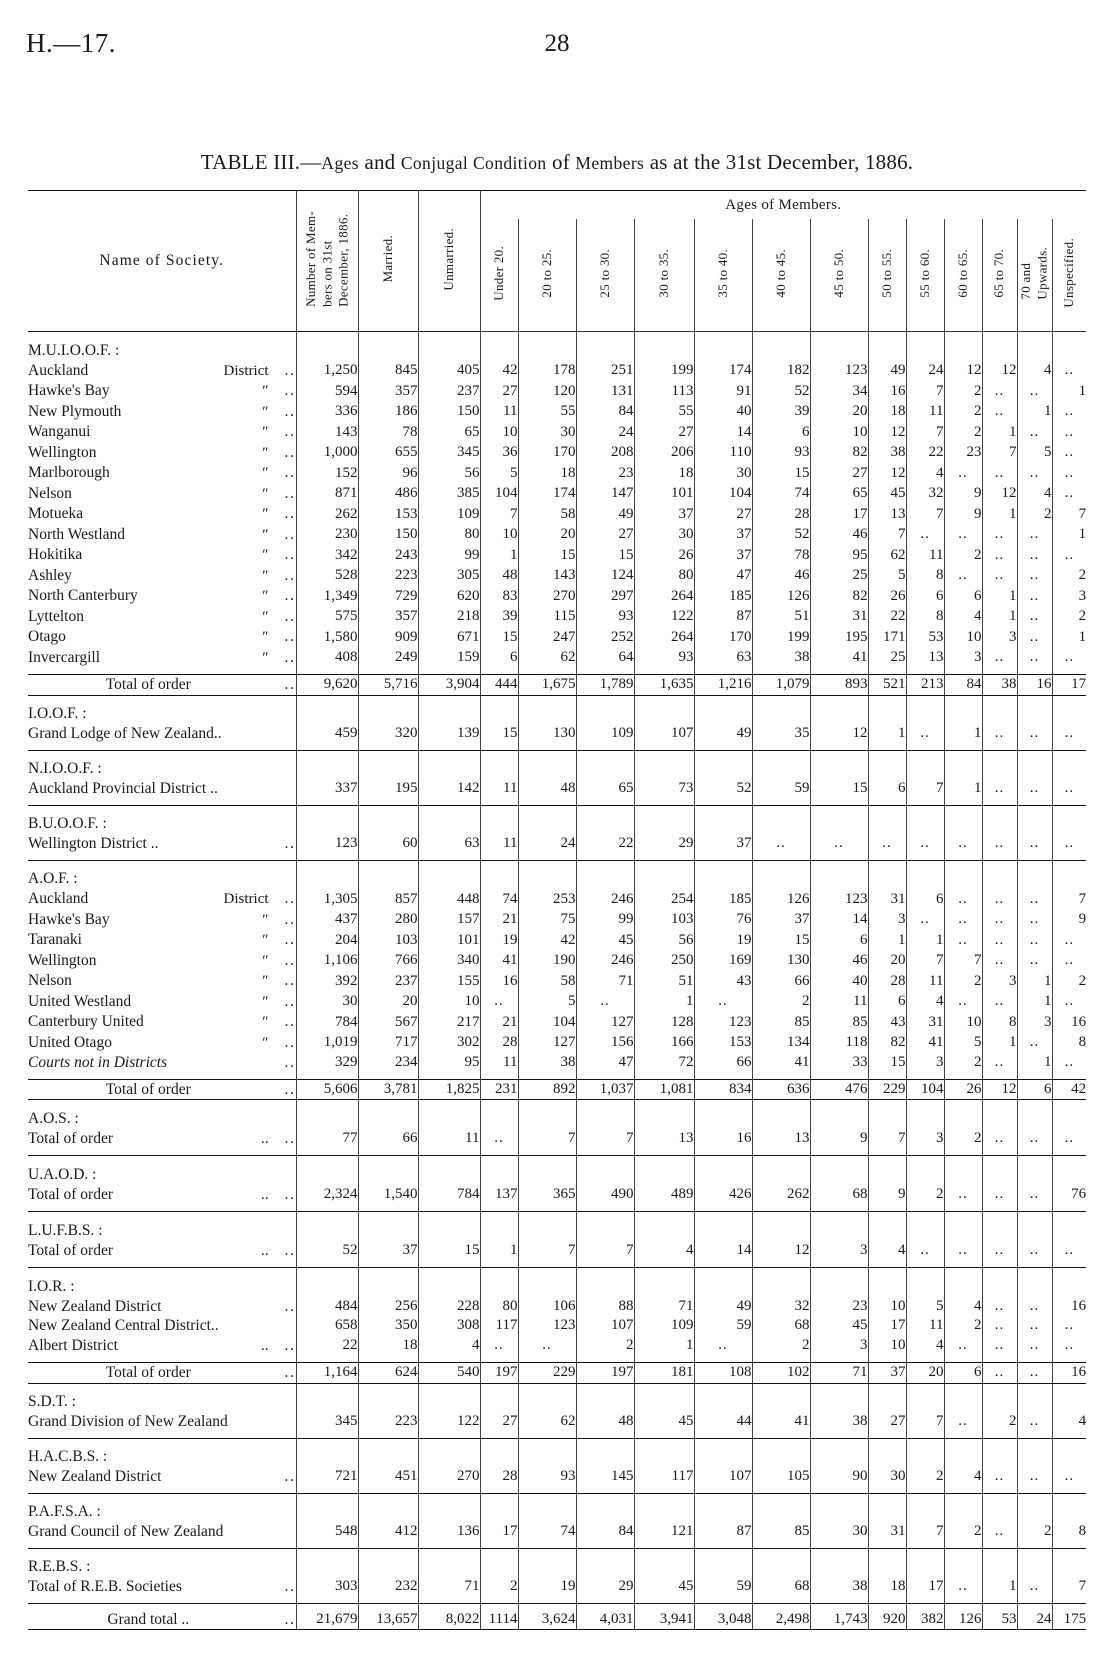 This screenshot has height=1670, width=1114. I want to click on cell-value: 110, so click(722, 452).